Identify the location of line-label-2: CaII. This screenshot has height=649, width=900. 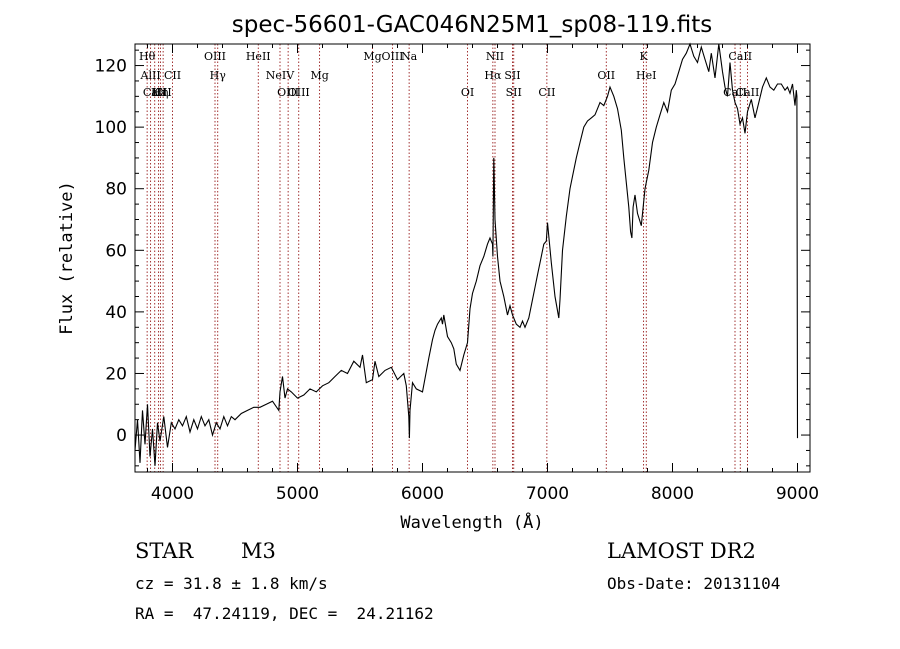
(155, 92).